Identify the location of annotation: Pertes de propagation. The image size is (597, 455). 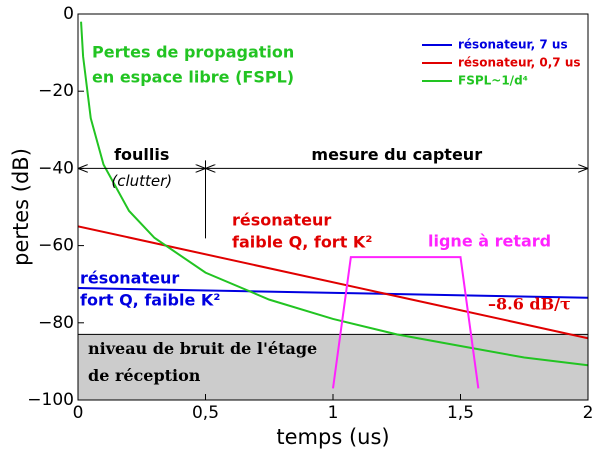
(193, 52).